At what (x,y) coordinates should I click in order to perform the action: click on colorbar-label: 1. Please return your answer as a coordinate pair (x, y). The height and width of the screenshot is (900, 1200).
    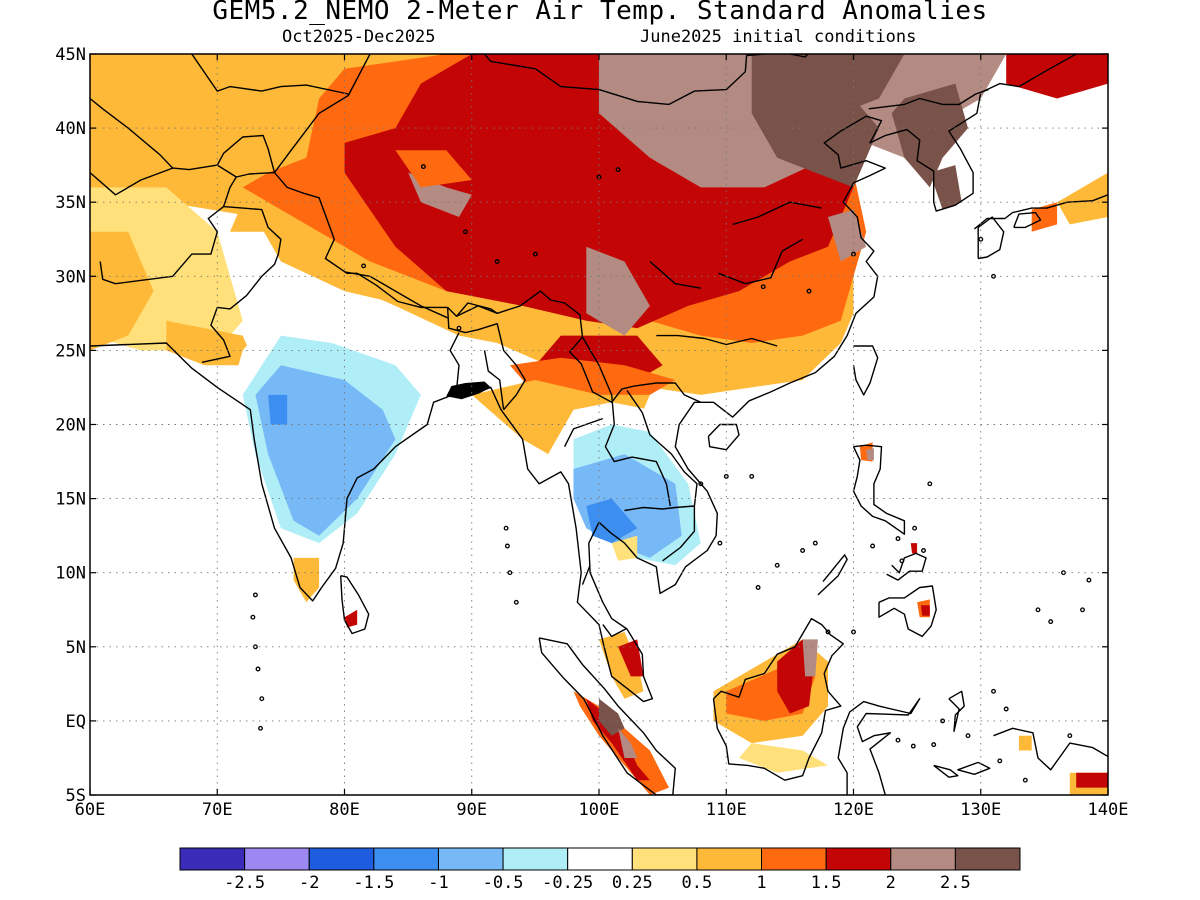
    Looking at the image, I should click on (761, 883).